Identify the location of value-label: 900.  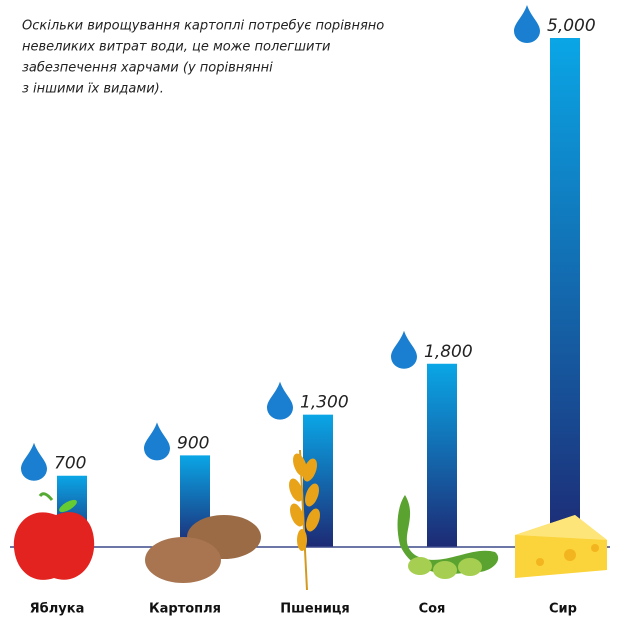
(193, 443).